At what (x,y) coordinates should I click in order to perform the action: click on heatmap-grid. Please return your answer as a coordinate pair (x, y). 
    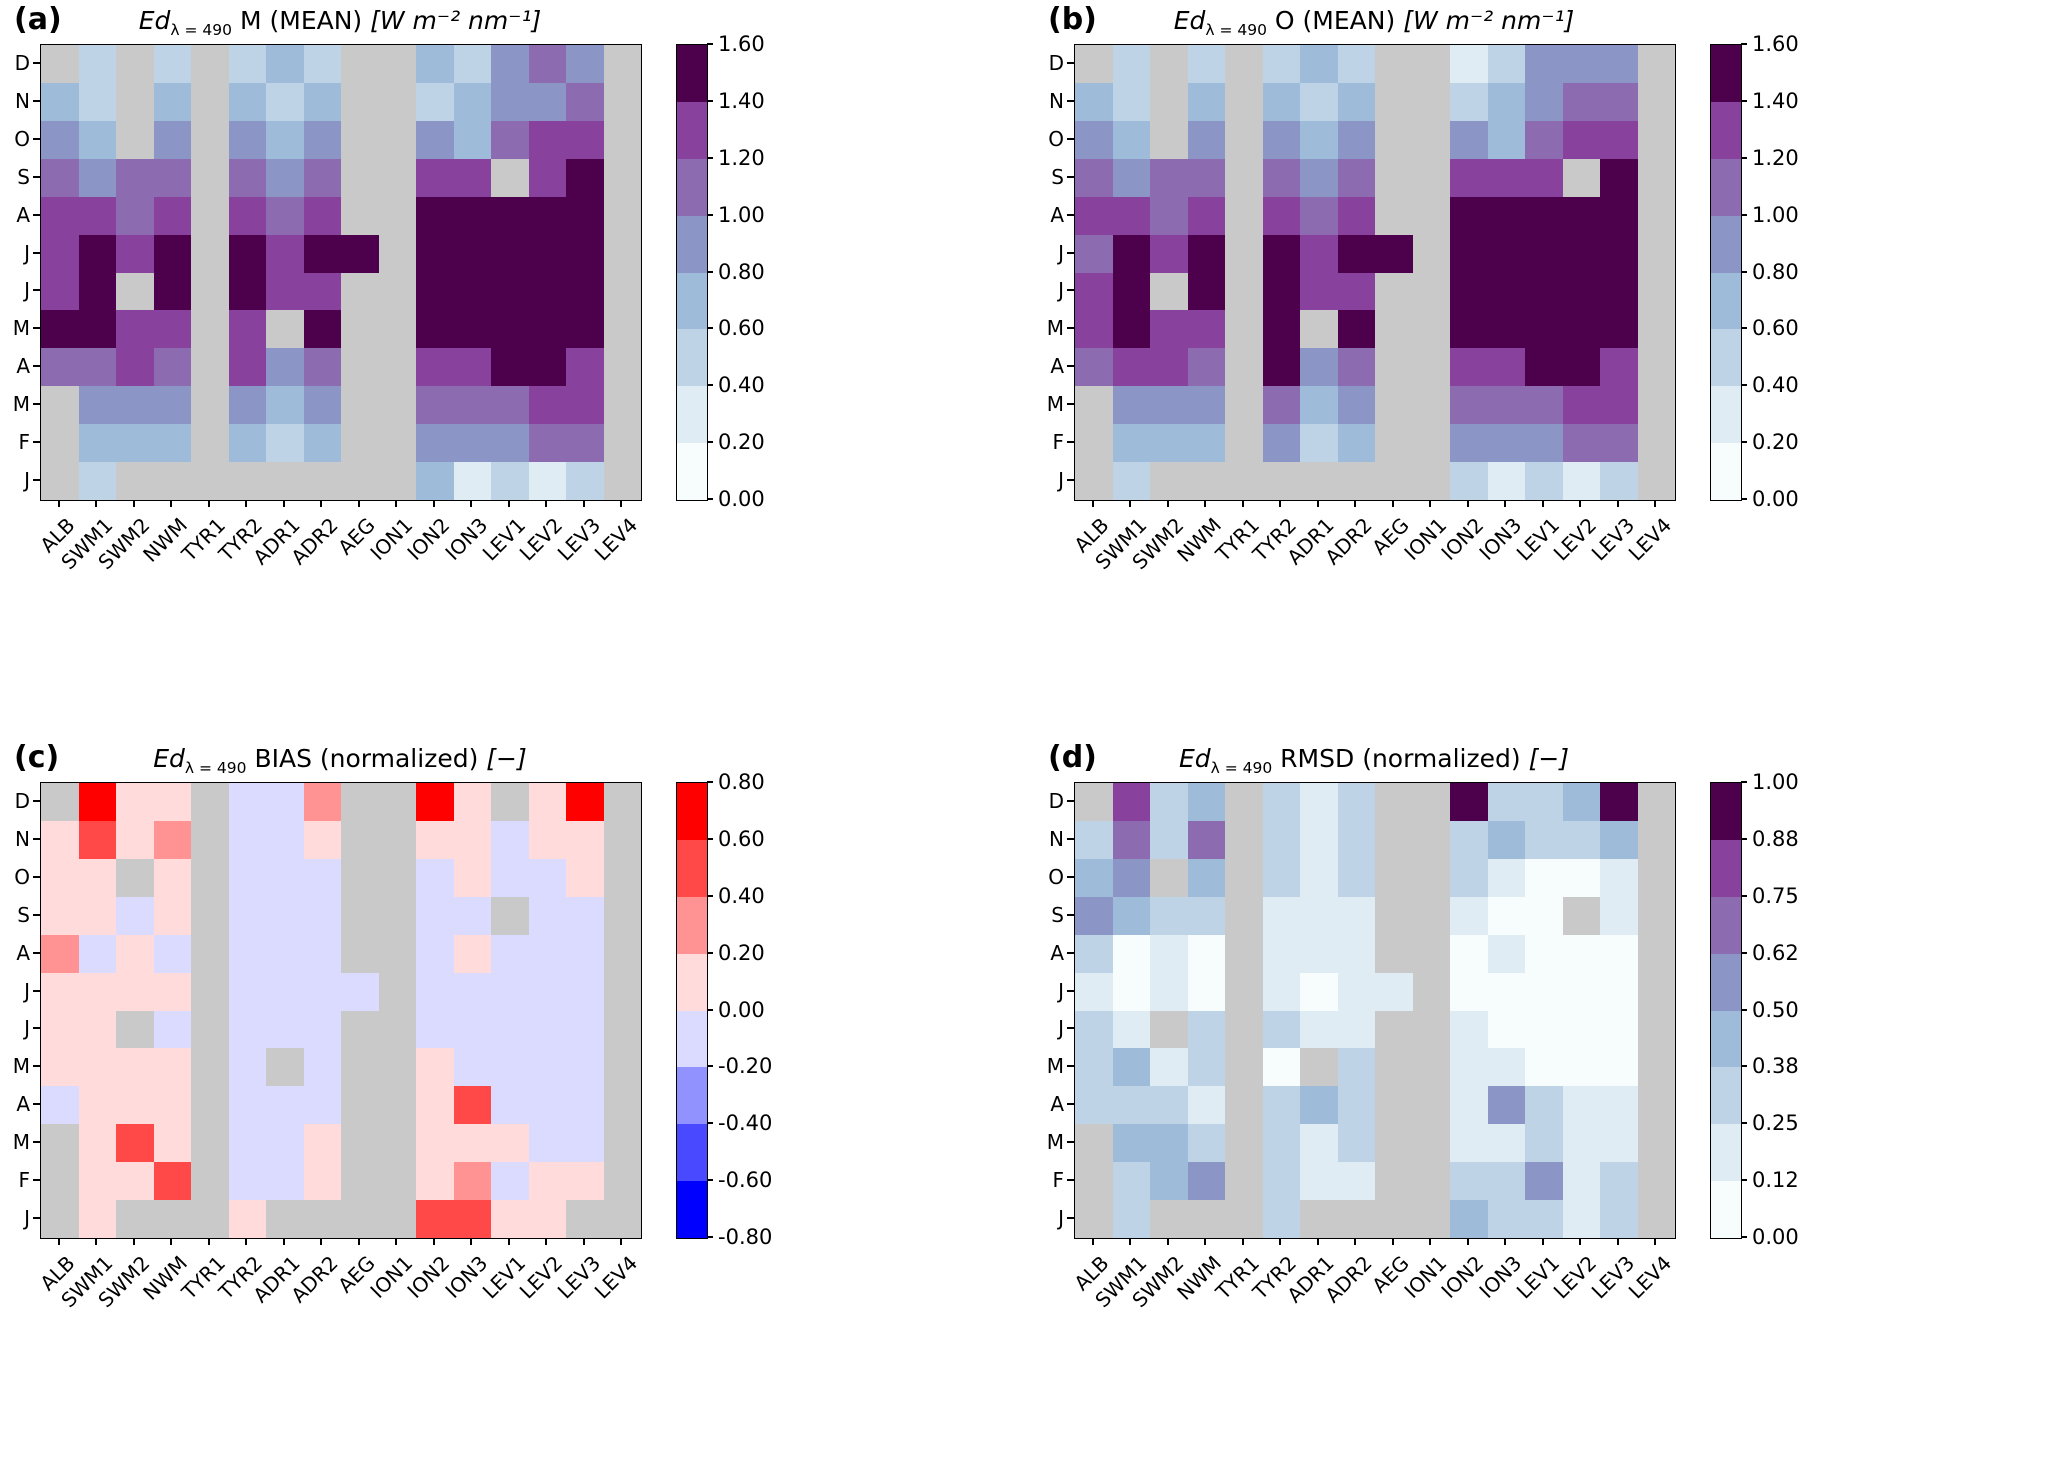
    Looking at the image, I should click on (1375, 1010).